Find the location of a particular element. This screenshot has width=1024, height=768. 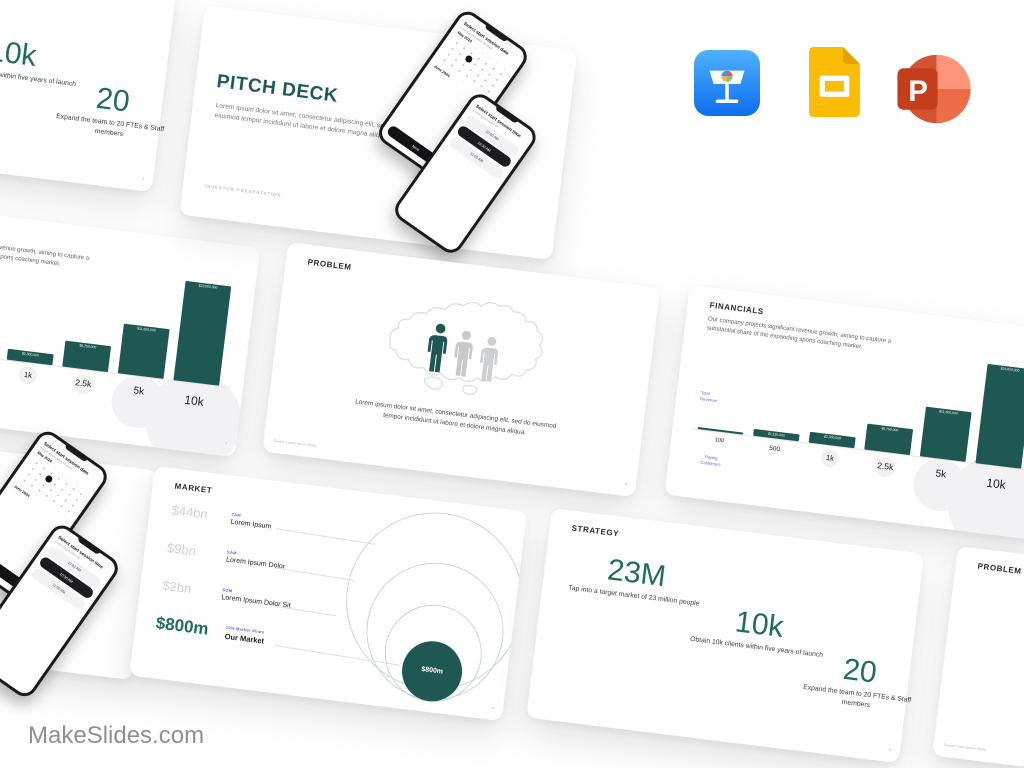

slide-market-title: MARKET is located at coordinates (193, 488).